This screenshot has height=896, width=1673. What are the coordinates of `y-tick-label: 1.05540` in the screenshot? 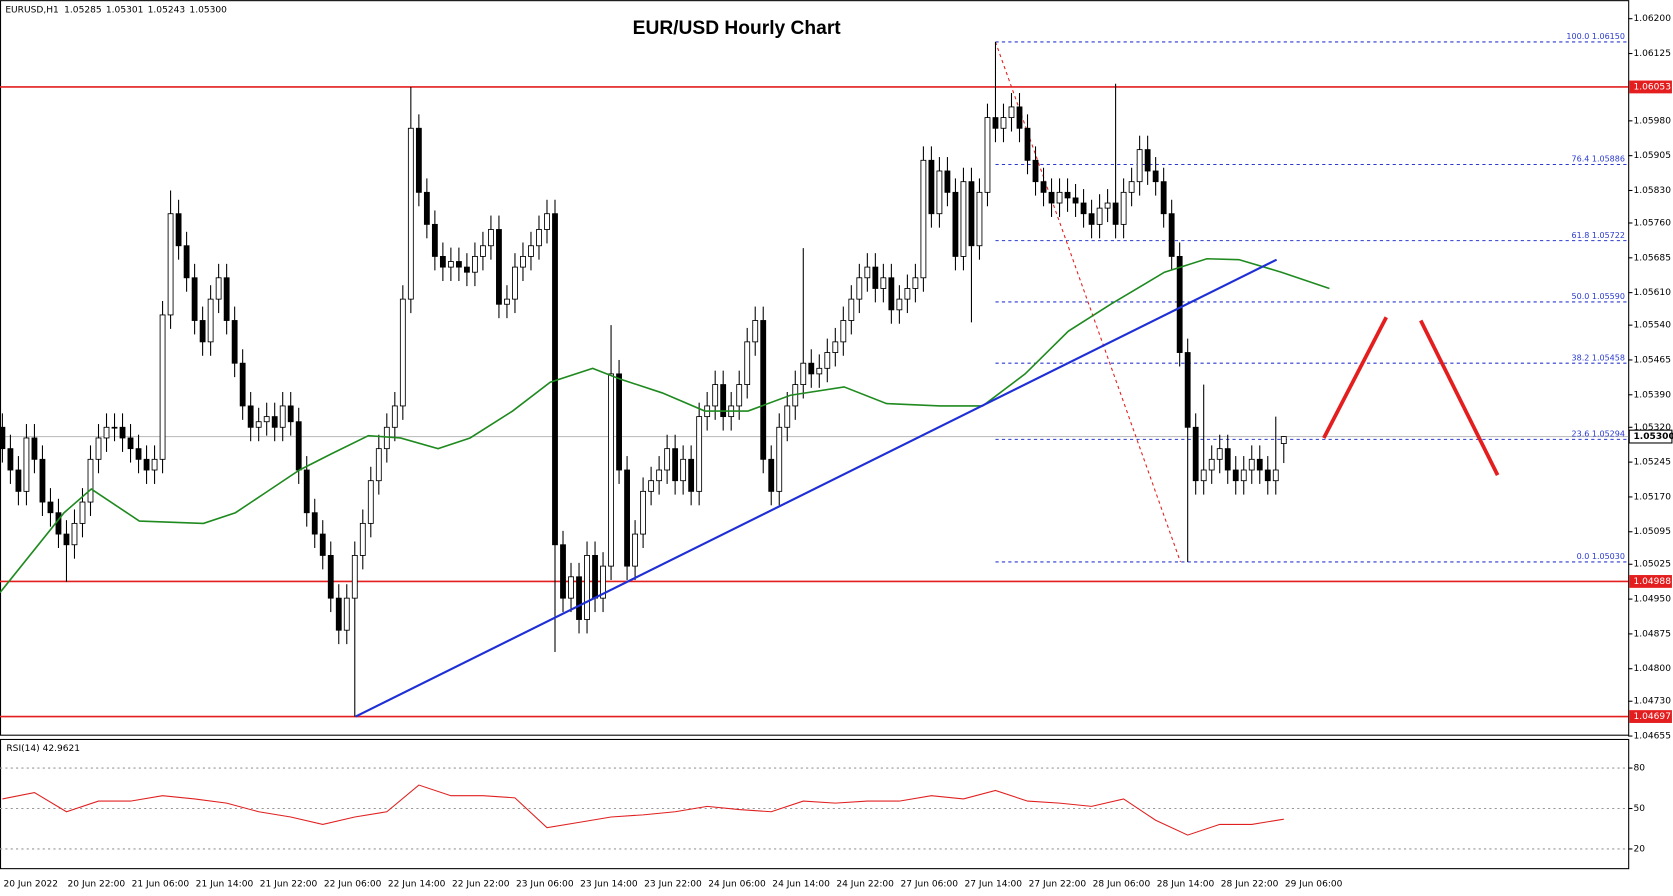 It's located at (1652, 326).